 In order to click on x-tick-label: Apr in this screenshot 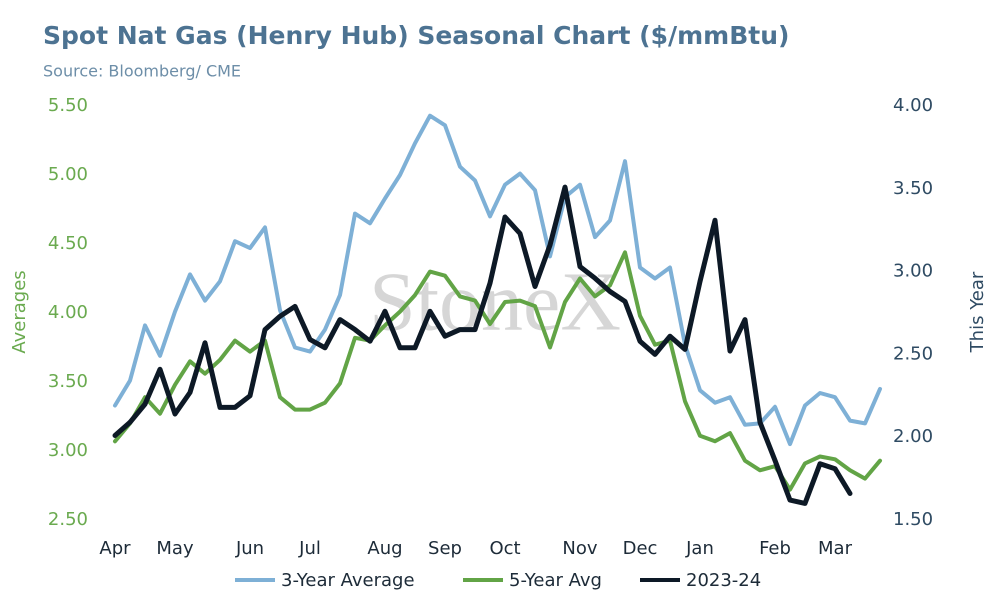, I will do `click(115, 548)`.